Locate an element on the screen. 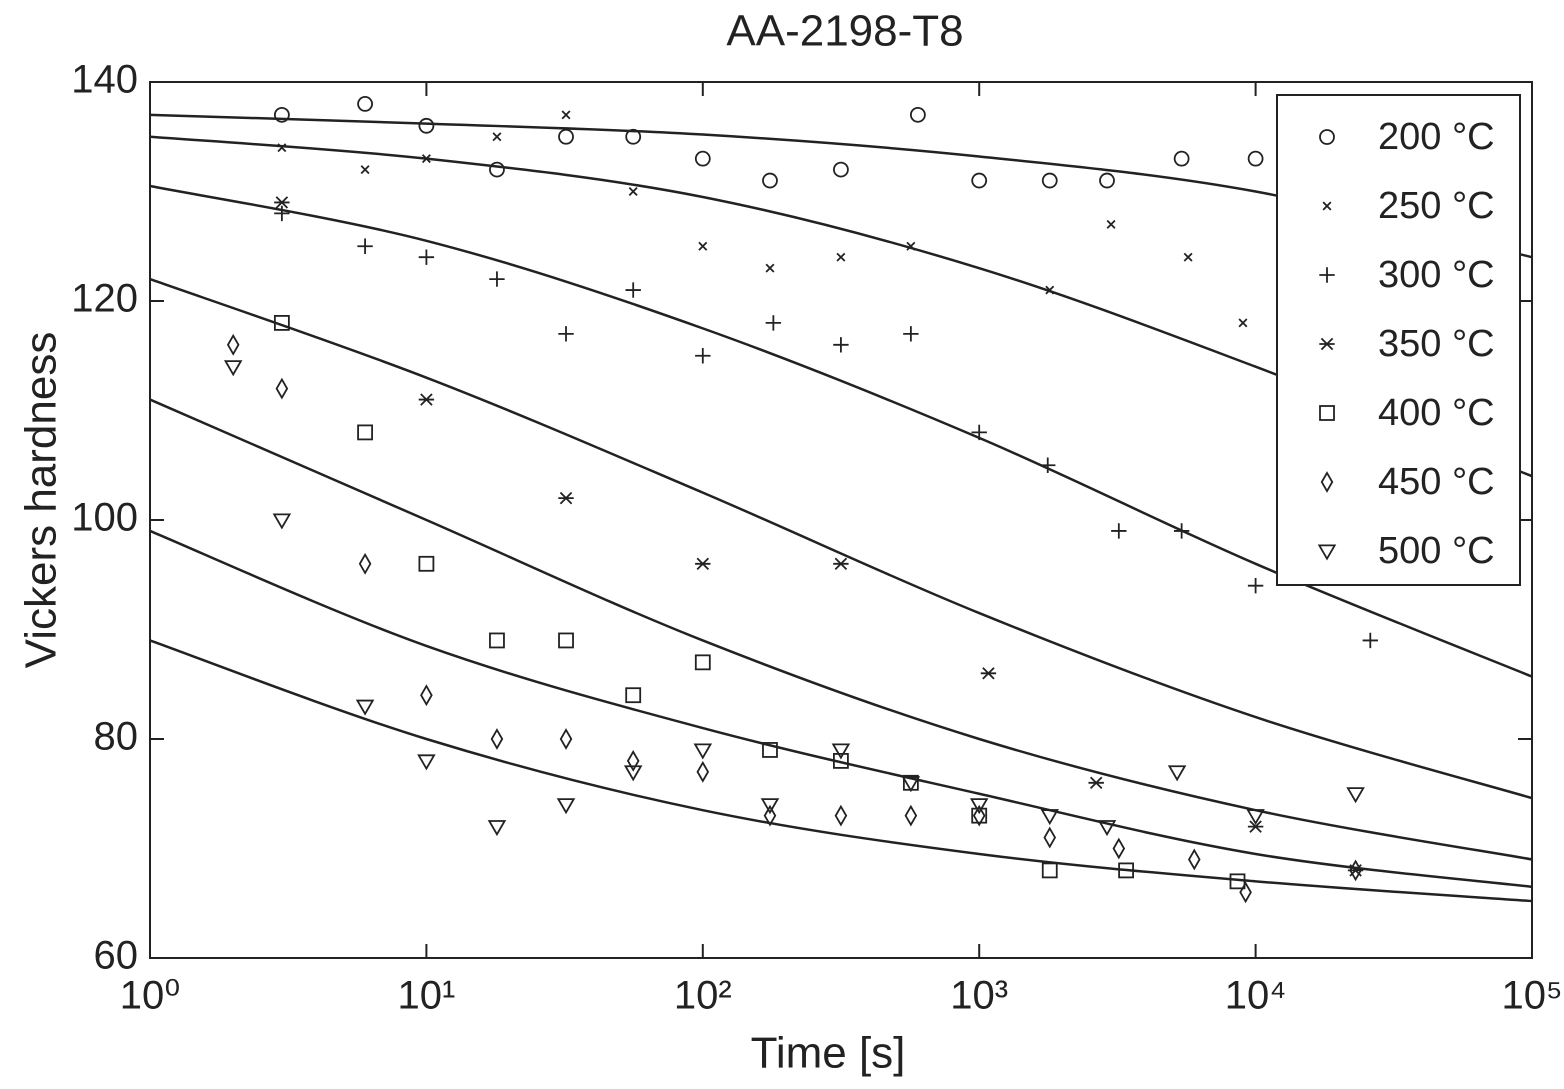  legend-label: 250 °C is located at coordinates (1436, 206).